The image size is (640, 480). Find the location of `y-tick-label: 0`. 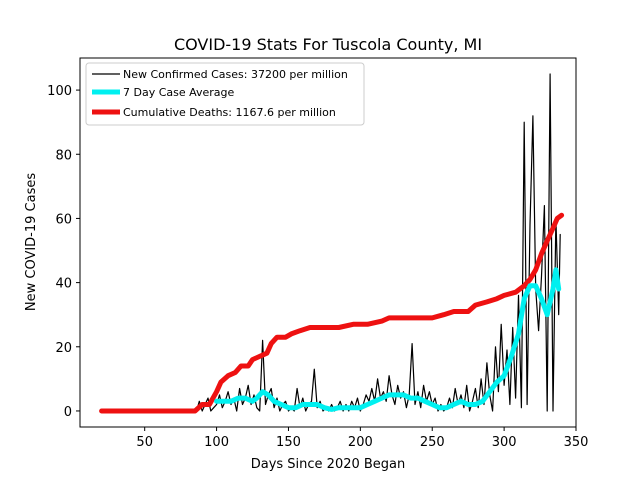

y-tick-label: 0 is located at coordinates (68, 412).